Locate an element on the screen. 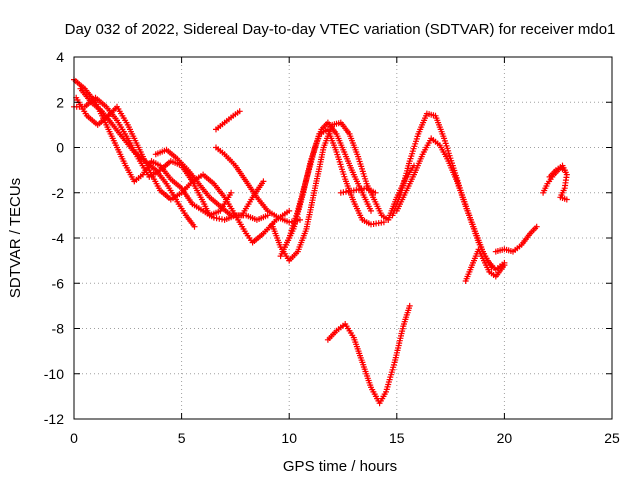  y-tick-label: 4 is located at coordinates (60, 57).